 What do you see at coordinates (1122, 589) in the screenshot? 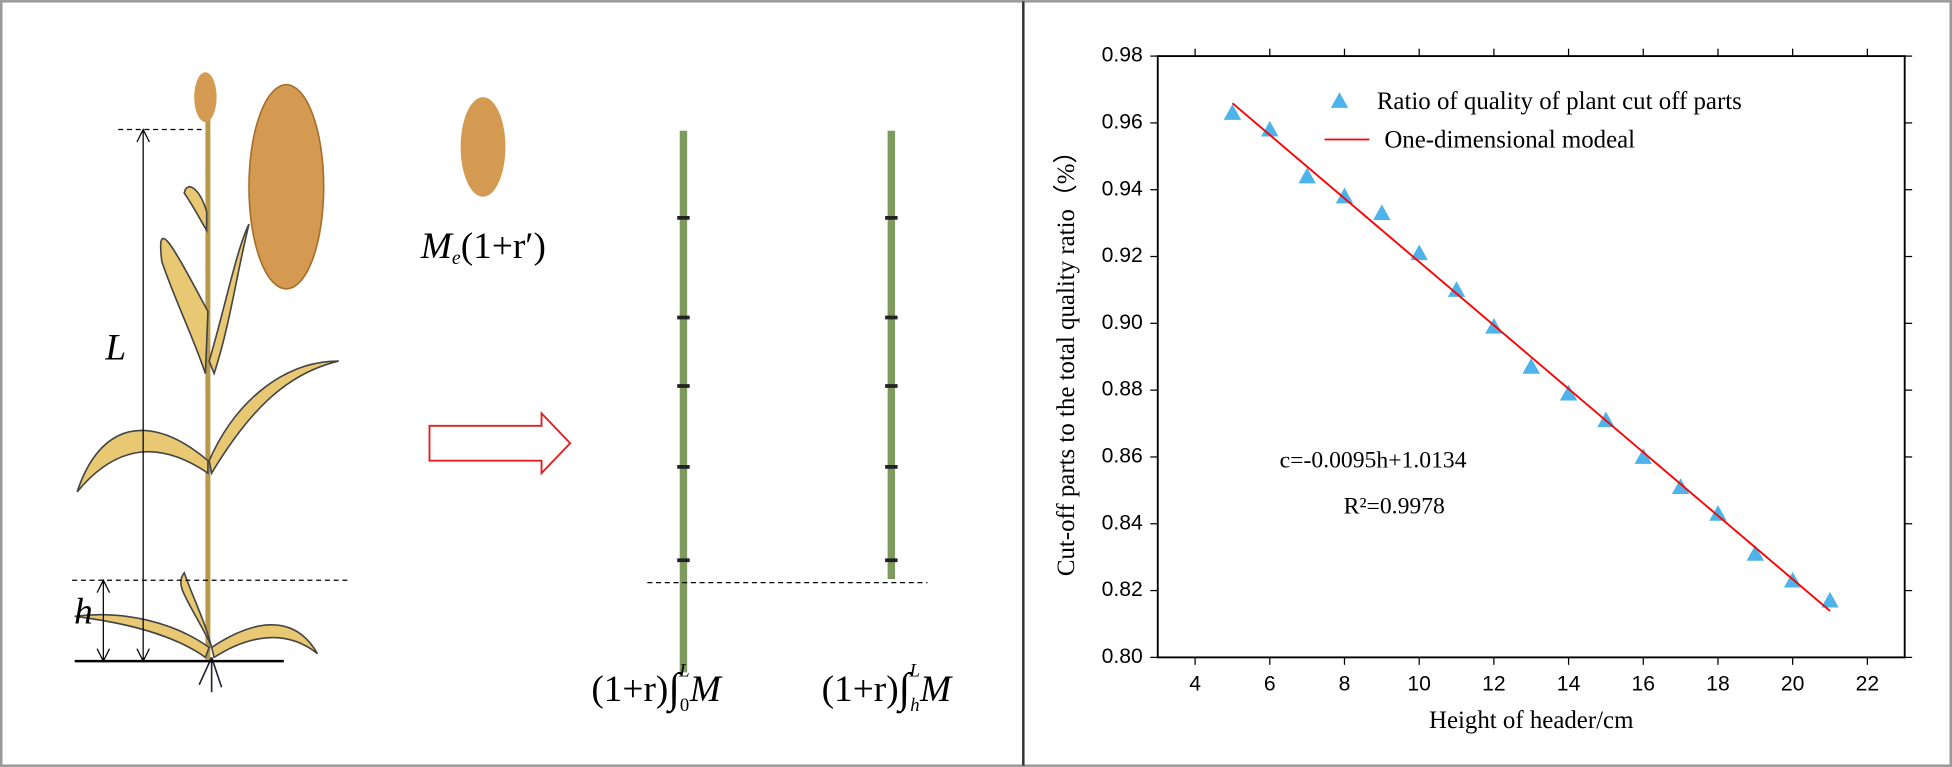
I see `y-tick-label: 0.82` at bounding box center [1122, 589].